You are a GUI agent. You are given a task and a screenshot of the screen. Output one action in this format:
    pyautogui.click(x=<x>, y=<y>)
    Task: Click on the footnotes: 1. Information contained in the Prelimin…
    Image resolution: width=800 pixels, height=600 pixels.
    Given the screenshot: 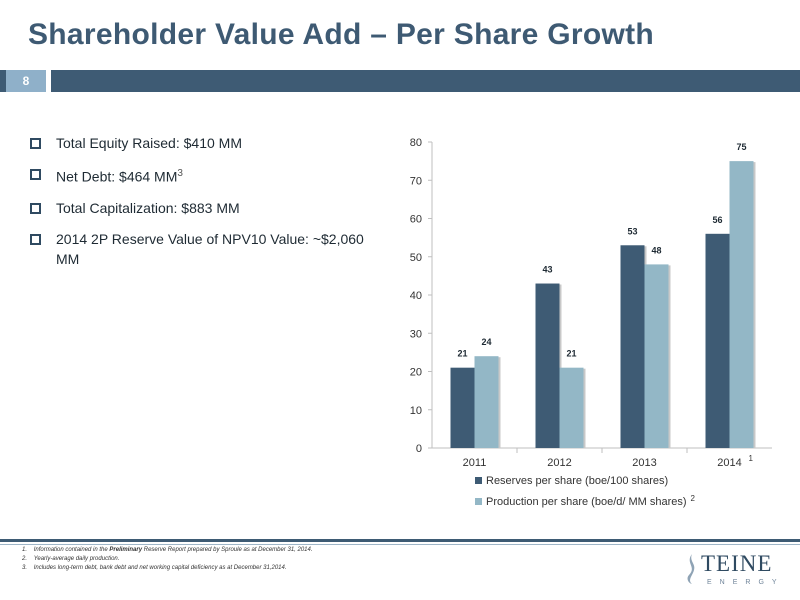 What is the action you would take?
    pyautogui.click(x=282, y=559)
    